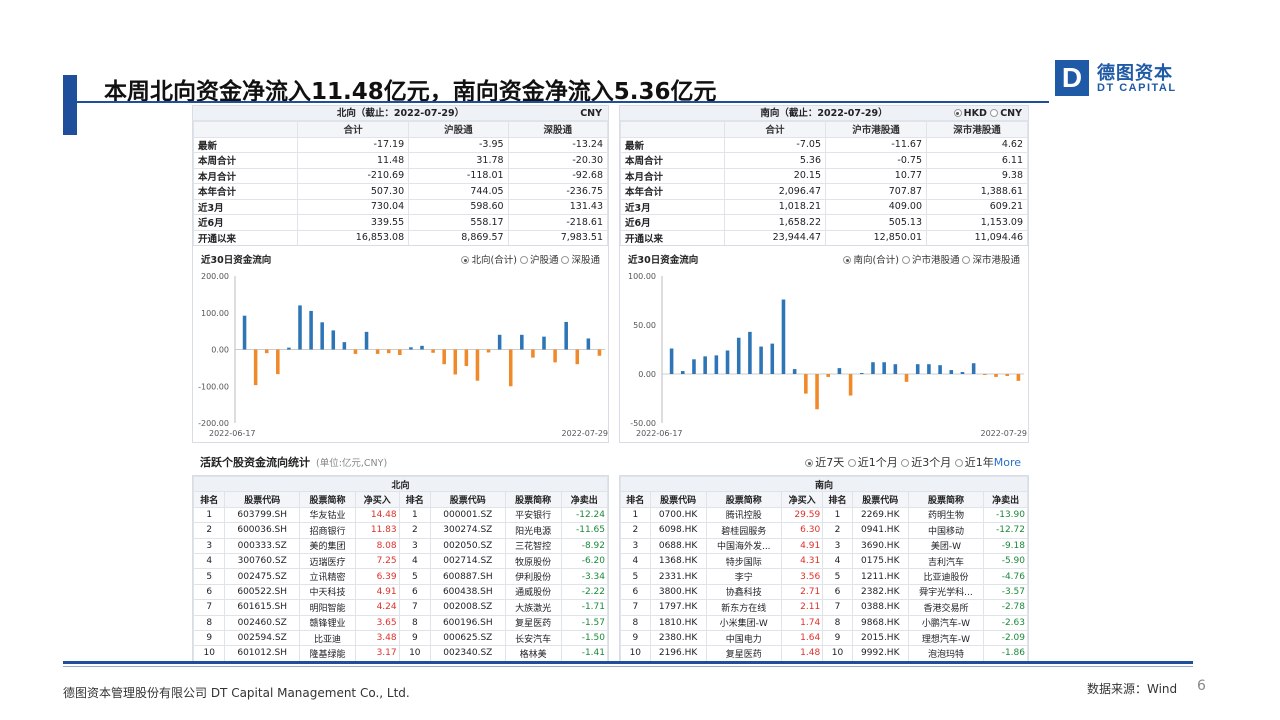 This screenshot has width=1280, height=720. Describe the element at coordinates (468, 576) in the screenshot. I see `stock-code: 600887.SH` at that location.